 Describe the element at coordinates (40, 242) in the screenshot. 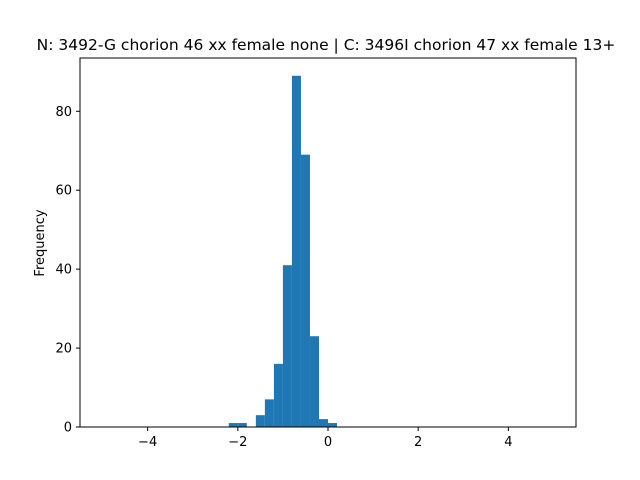

I see `y-axis-label: Frequency` at that location.